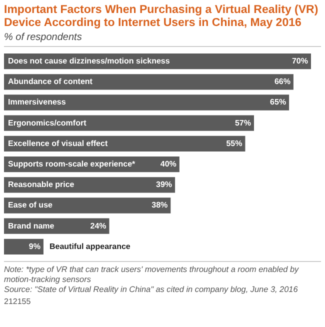 The height and width of the screenshot is (327, 325). Describe the element at coordinates (168, 164) in the screenshot. I see `data-label: 40%` at that location.